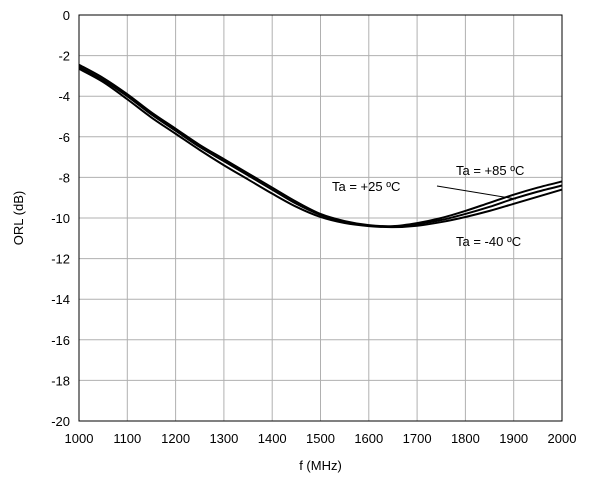 The height and width of the screenshot is (483, 591). I want to click on y-tick-label: -4, so click(64, 96).